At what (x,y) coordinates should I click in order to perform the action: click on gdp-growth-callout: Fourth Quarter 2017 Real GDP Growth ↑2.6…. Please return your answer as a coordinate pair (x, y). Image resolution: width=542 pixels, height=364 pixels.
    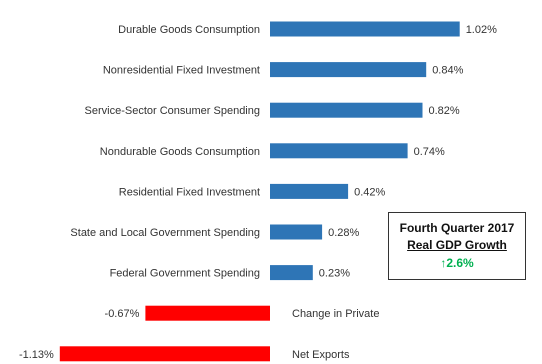
    Looking at the image, I should click on (457, 246).